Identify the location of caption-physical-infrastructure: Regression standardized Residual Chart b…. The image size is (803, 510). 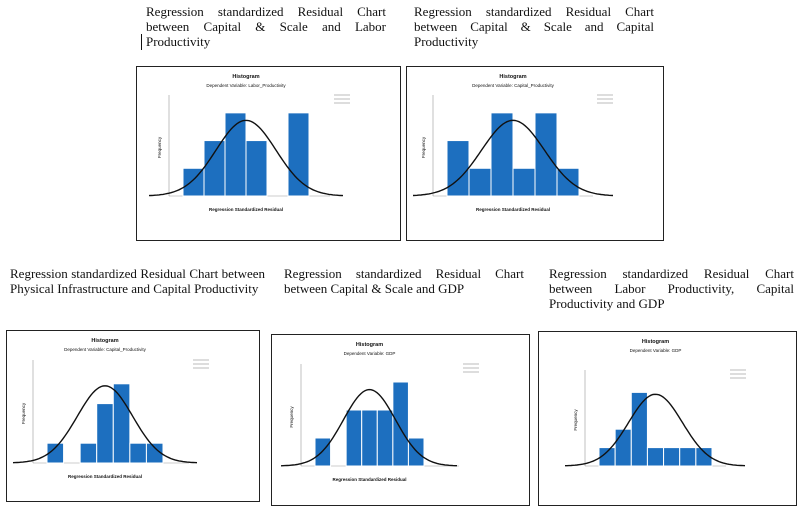
(137, 281).